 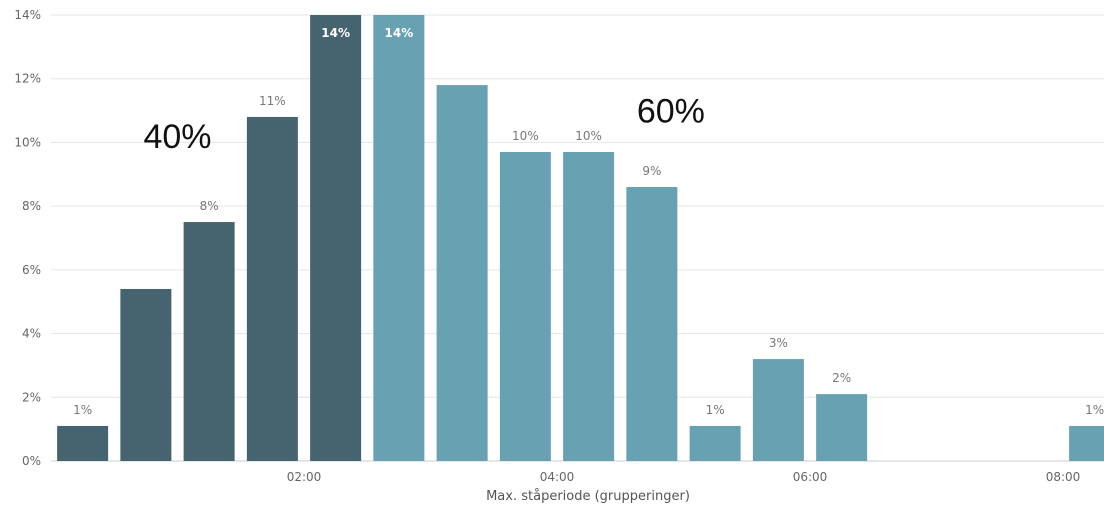 I want to click on percent-annotation: 40%, so click(x=177, y=137).